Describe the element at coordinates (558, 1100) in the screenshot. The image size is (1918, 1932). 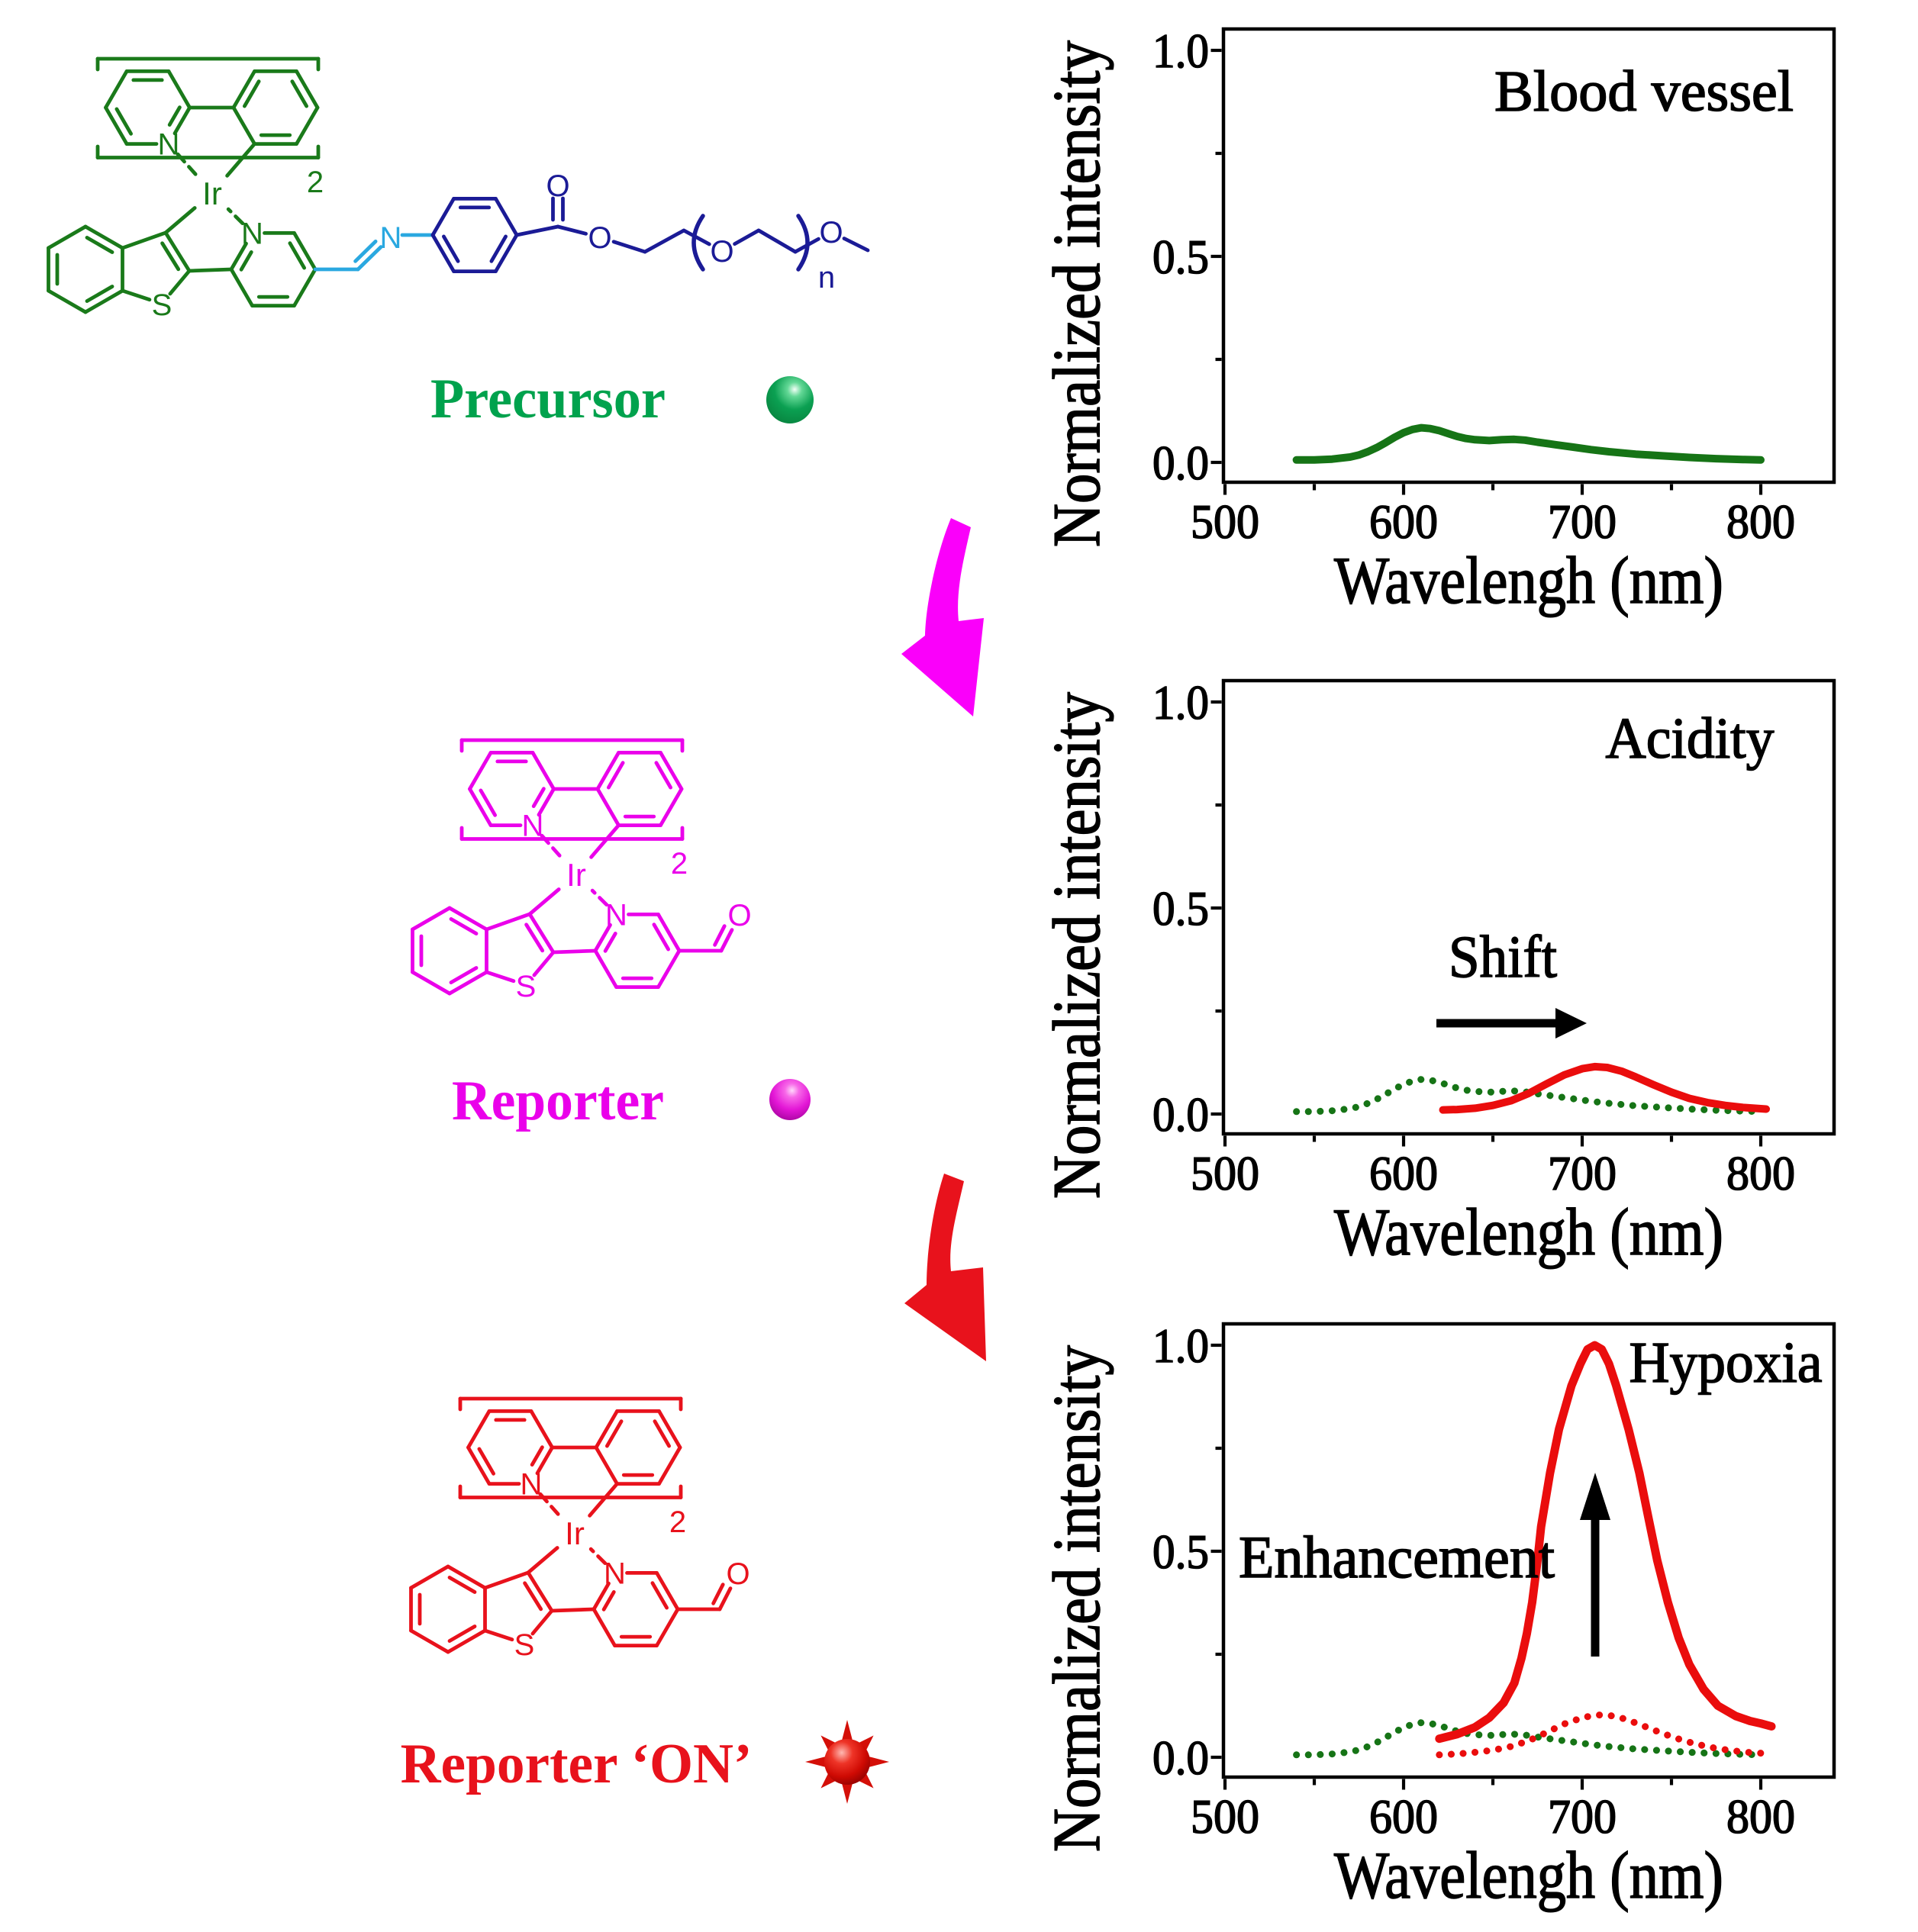
I see `svg-text: Reporter` at that location.